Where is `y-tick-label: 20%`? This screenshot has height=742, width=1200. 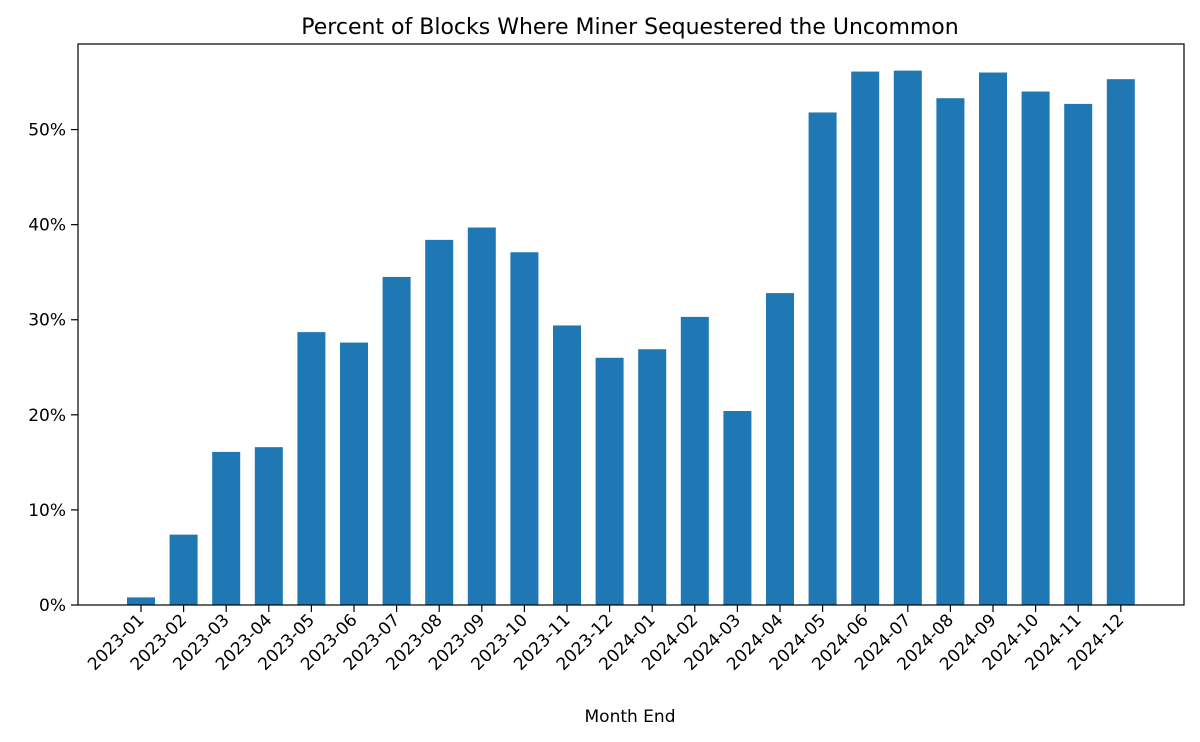
y-tick-label: 20% is located at coordinates (47, 416).